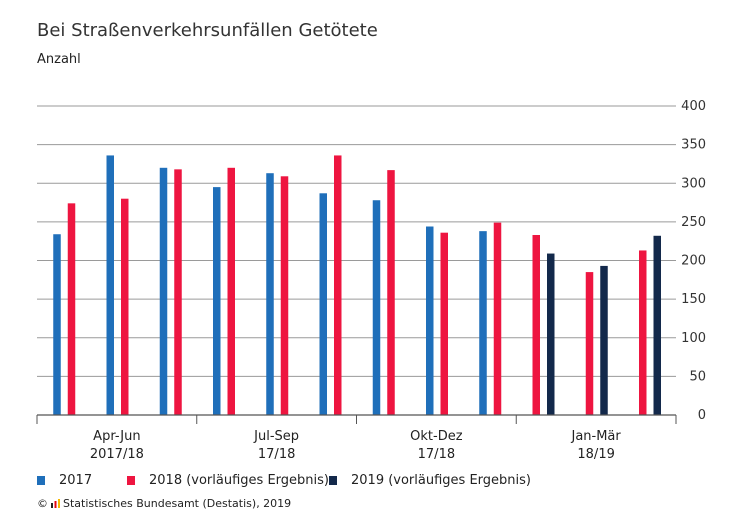 Image resolution: width=750 pixels, height=526 pixels. Describe the element at coordinates (217, 301) in the screenshot. I see `bar-2017-g2-m1` at that location.